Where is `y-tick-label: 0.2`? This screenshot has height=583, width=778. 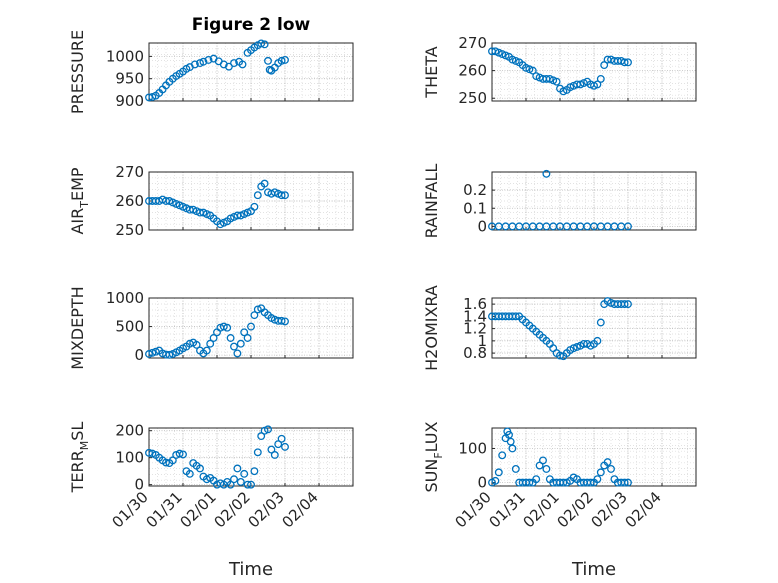
y-tick-label: 0.2 is located at coordinates (475, 190).